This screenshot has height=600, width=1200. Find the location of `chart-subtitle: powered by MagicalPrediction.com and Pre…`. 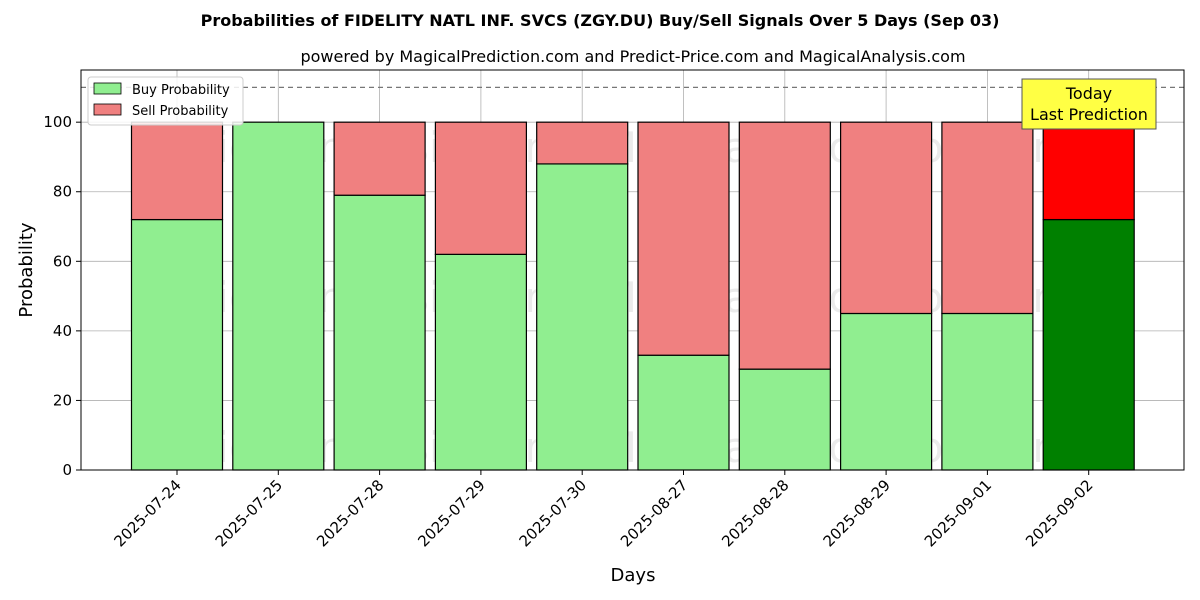

chart-subtitle: powered by MagicalPrediction.com and Pre… is located at coordinates (632, 56).